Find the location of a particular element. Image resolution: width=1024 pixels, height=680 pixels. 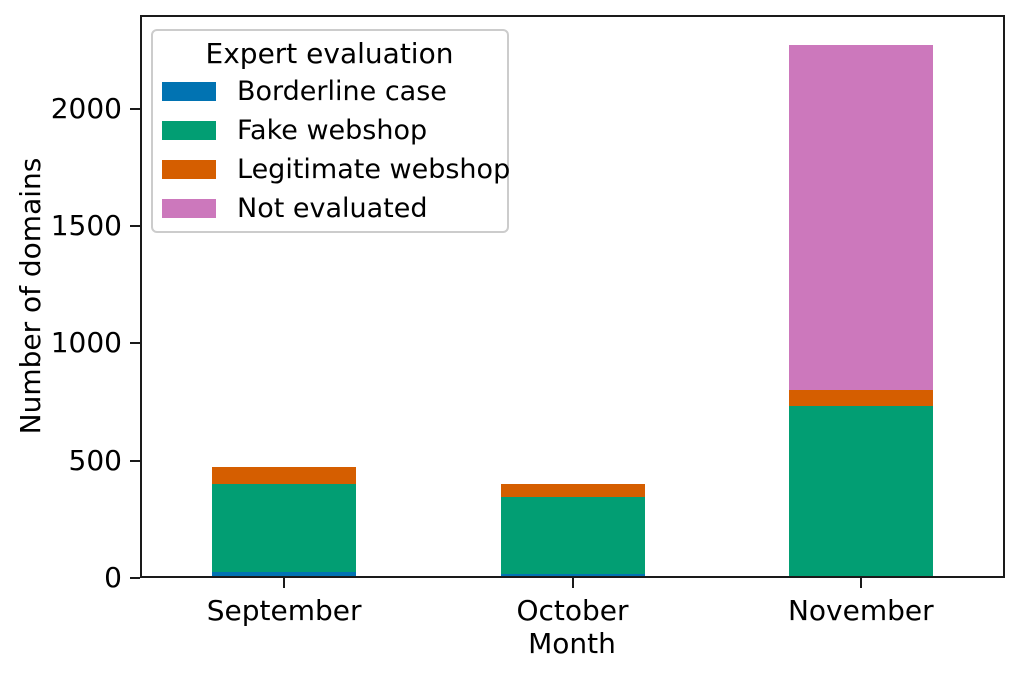

y-tick-label: 1500 is located at coordinates (86, 226).